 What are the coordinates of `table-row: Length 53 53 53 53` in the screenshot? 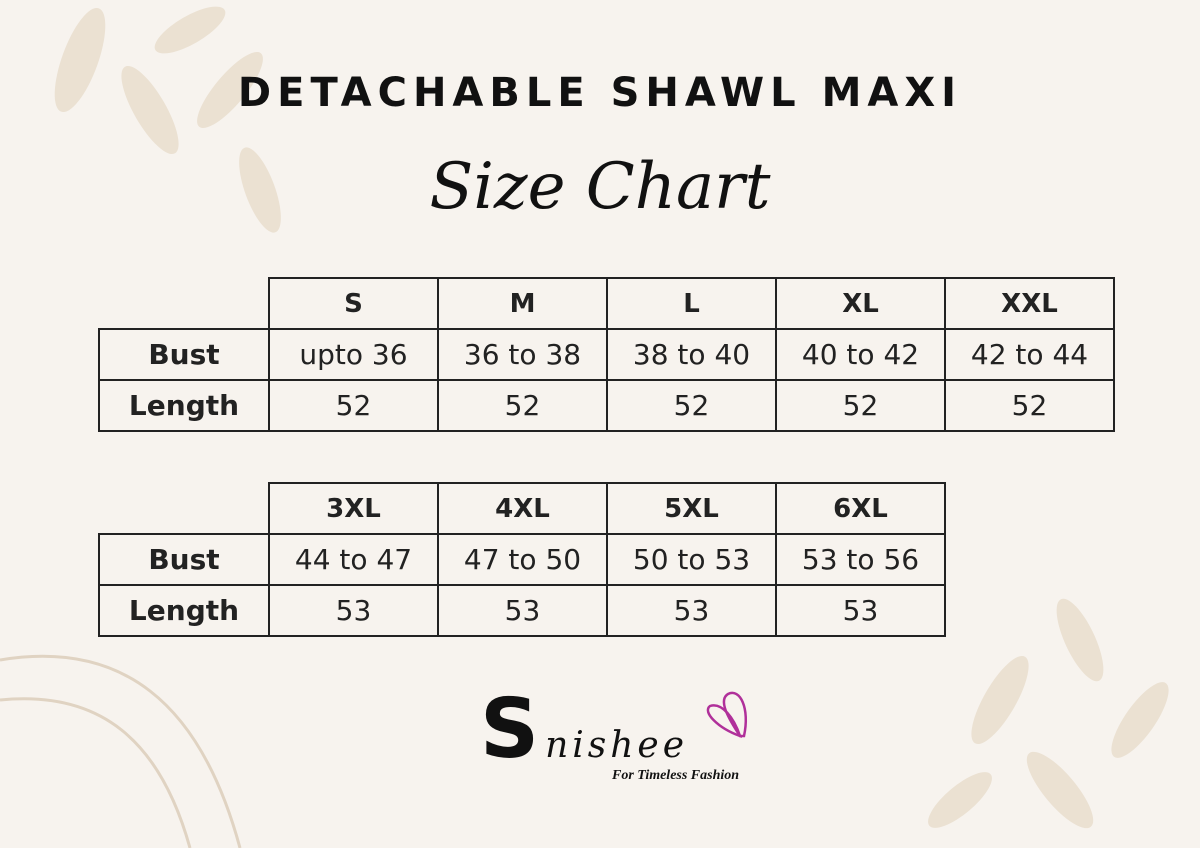 It's located at (522, 610).